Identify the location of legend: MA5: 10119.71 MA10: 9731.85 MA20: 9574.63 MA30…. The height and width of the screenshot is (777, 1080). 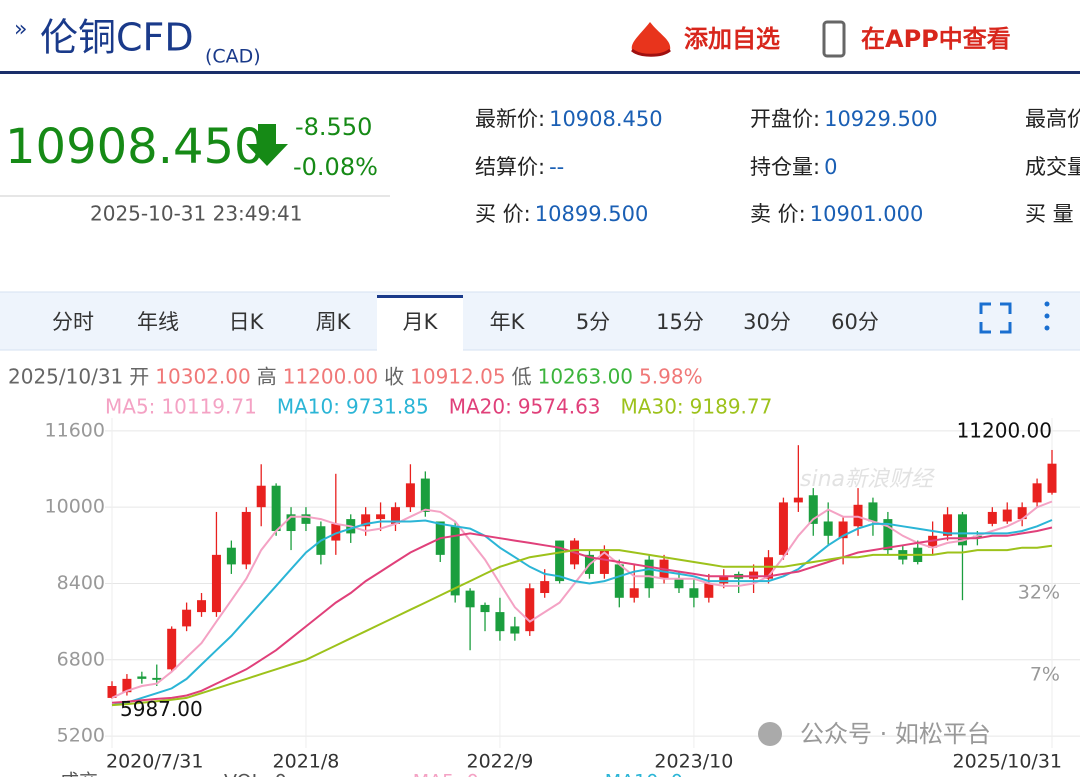
(438, 407).